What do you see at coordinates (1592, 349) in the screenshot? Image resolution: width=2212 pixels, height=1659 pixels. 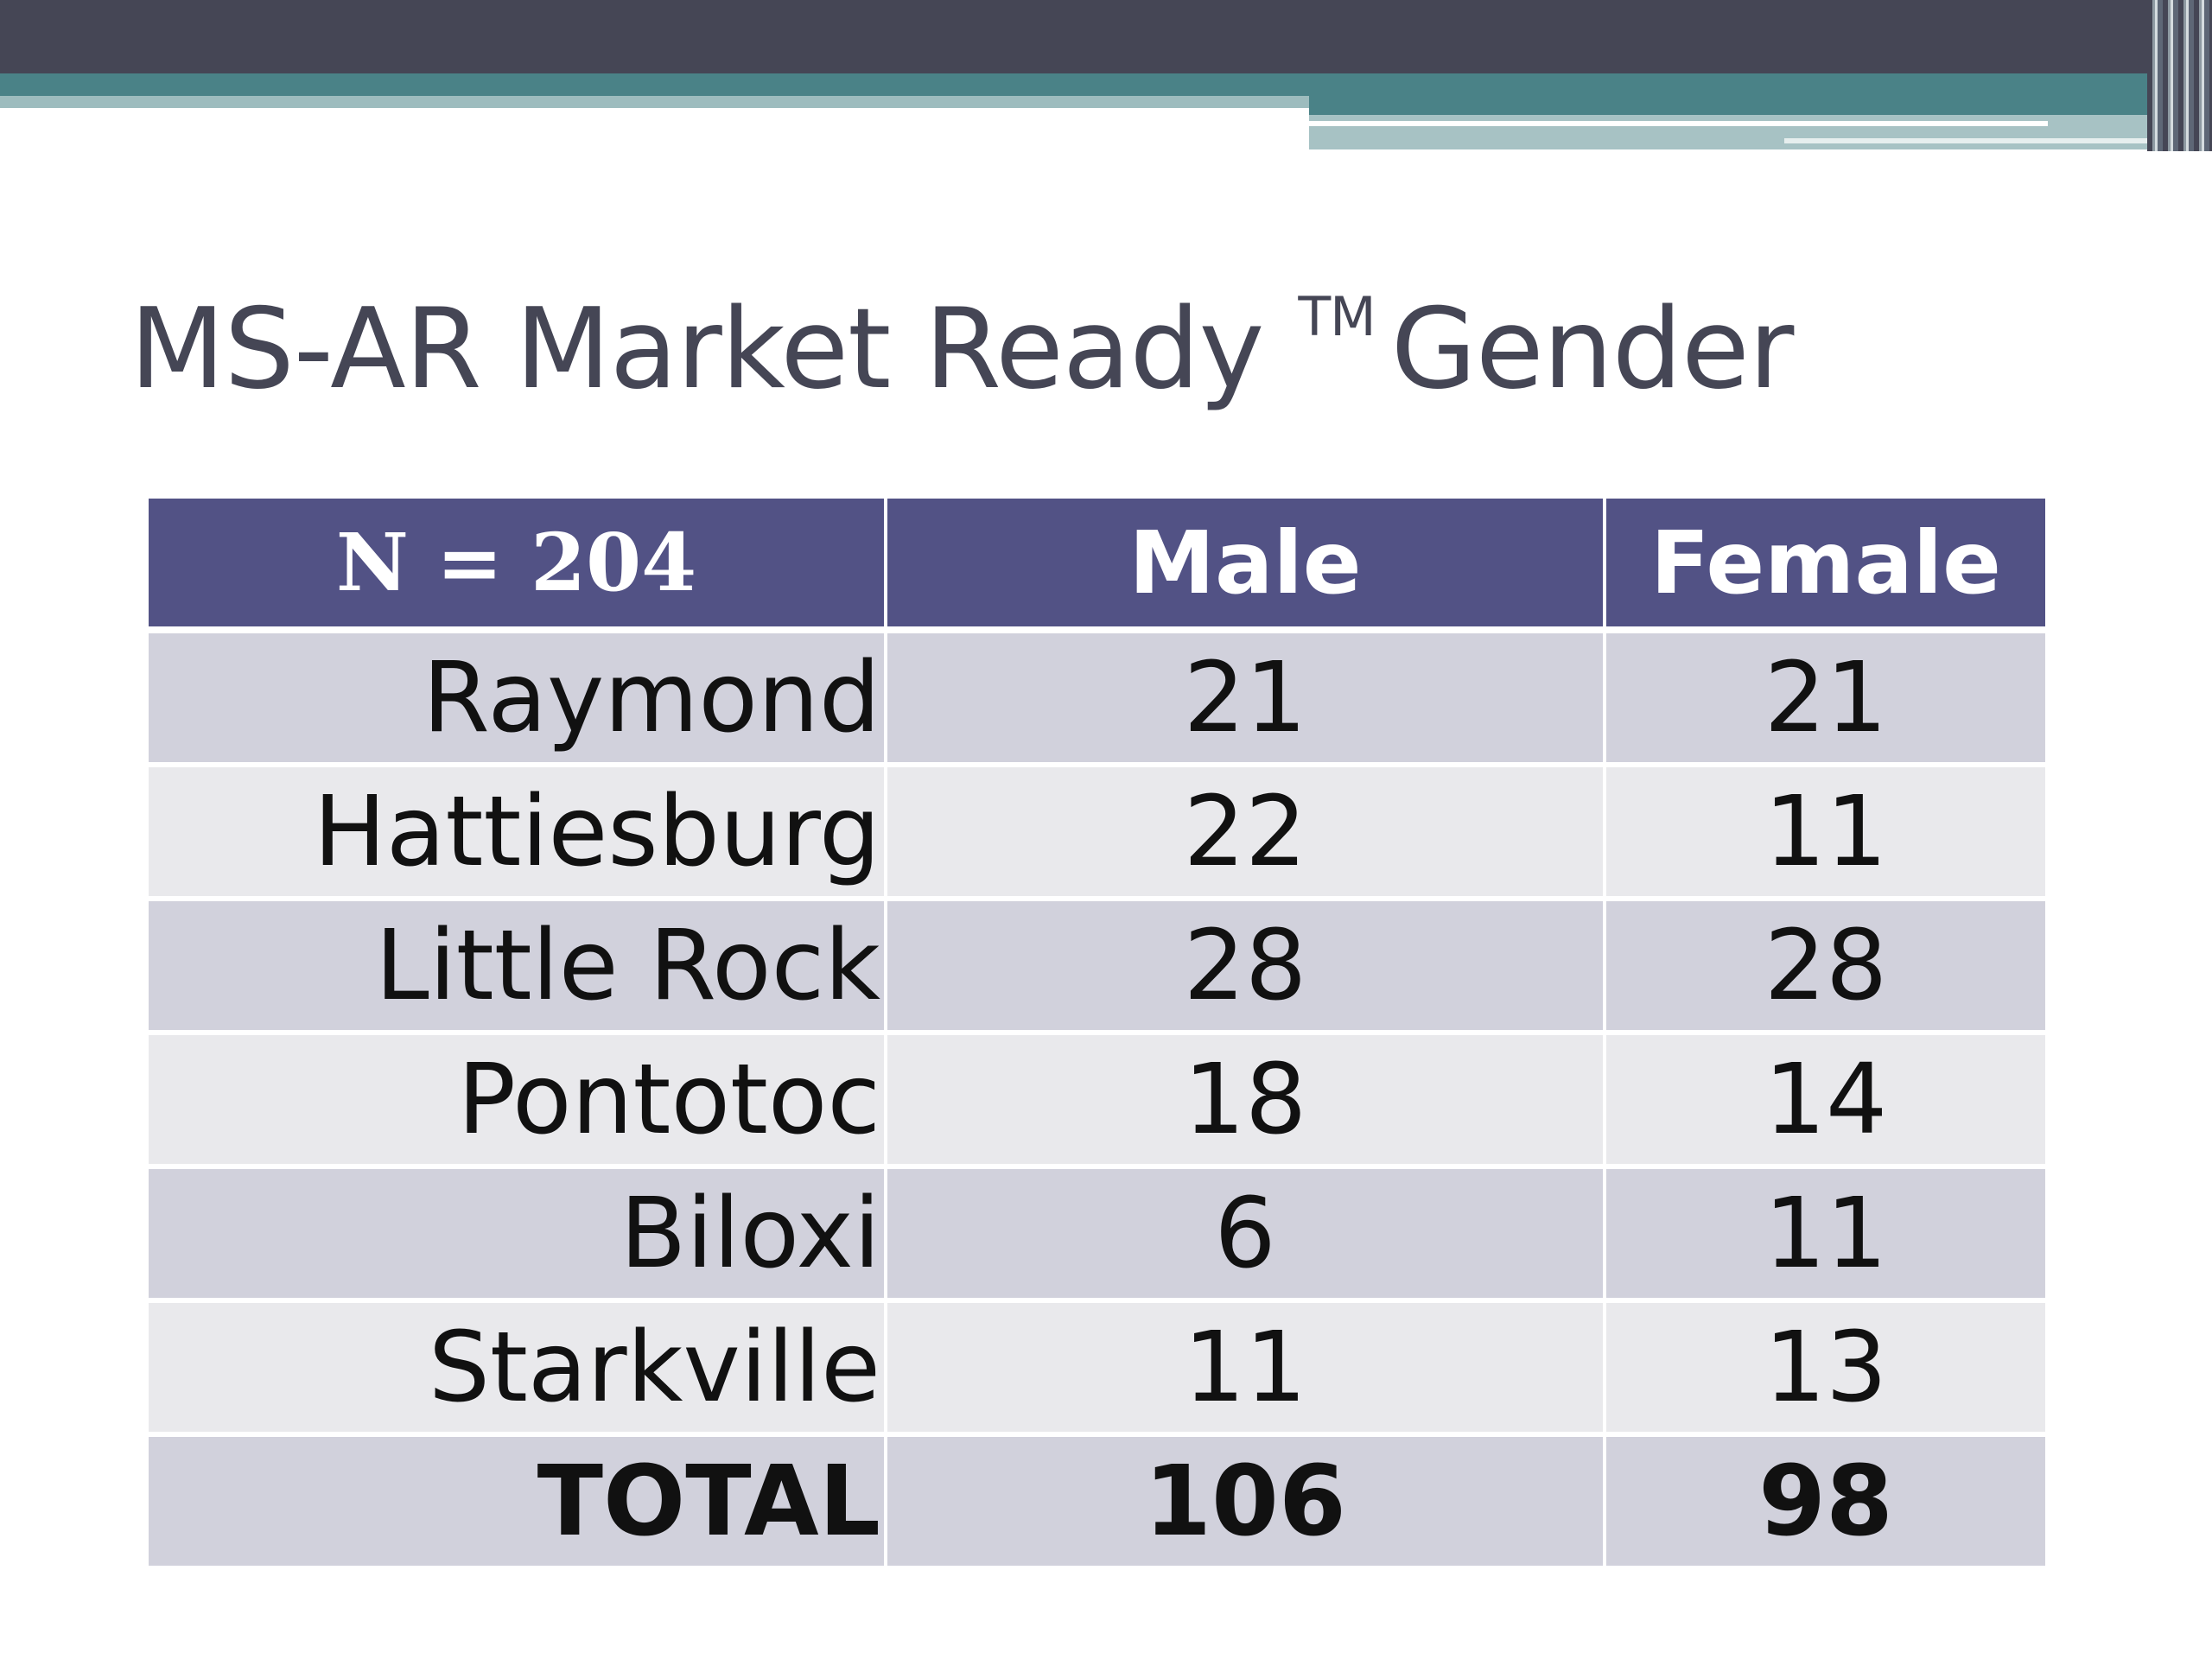 I see `title-suffix: Gender` at bounding box center [1592, 349].